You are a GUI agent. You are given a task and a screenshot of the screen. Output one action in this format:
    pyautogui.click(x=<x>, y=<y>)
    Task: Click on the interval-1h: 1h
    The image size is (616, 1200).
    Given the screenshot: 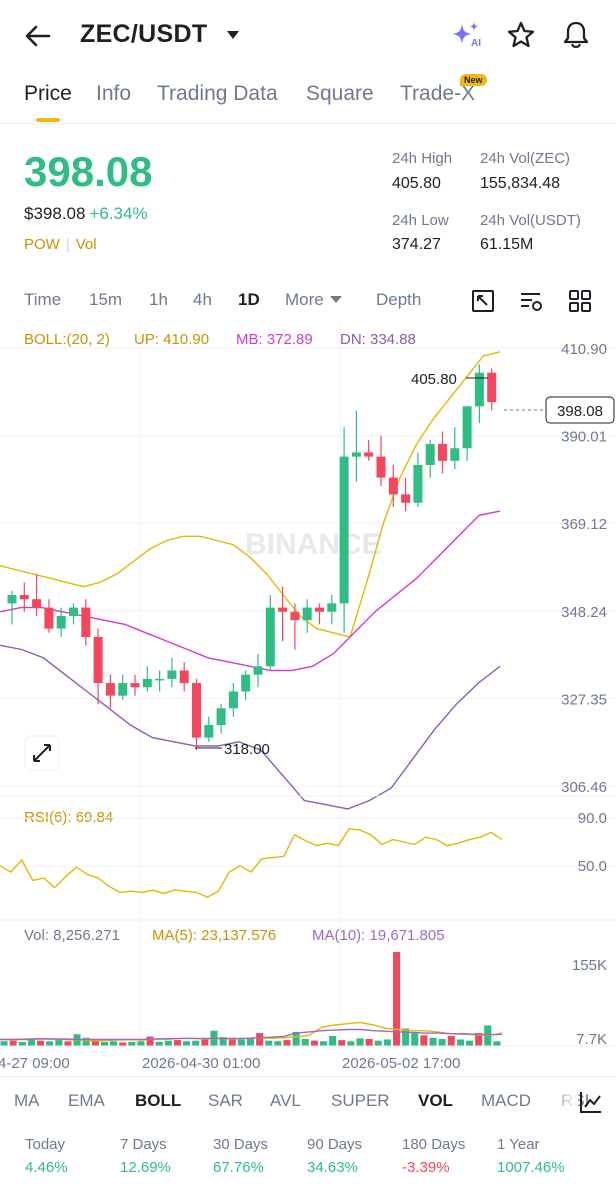 What is the action you would take?
    pyautogui.click(x=158, y=299)
    